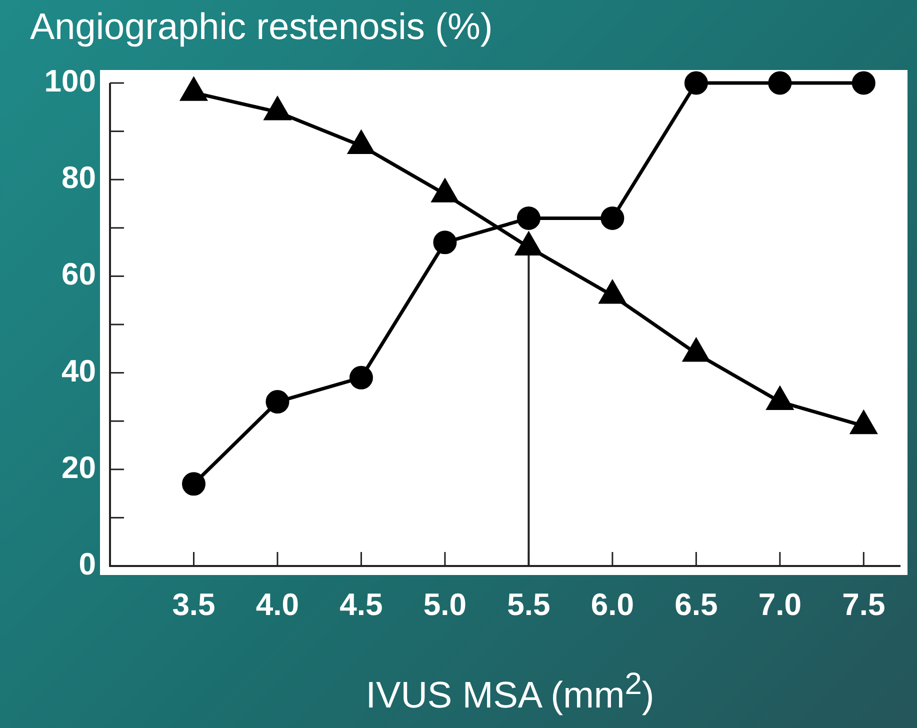 The width and height of the screenshot is (917, 728). What do you see at coordinates (445, 604) in the screenshot?
I see `x-tick-label: 5.0` at bounding box center [445, 604].